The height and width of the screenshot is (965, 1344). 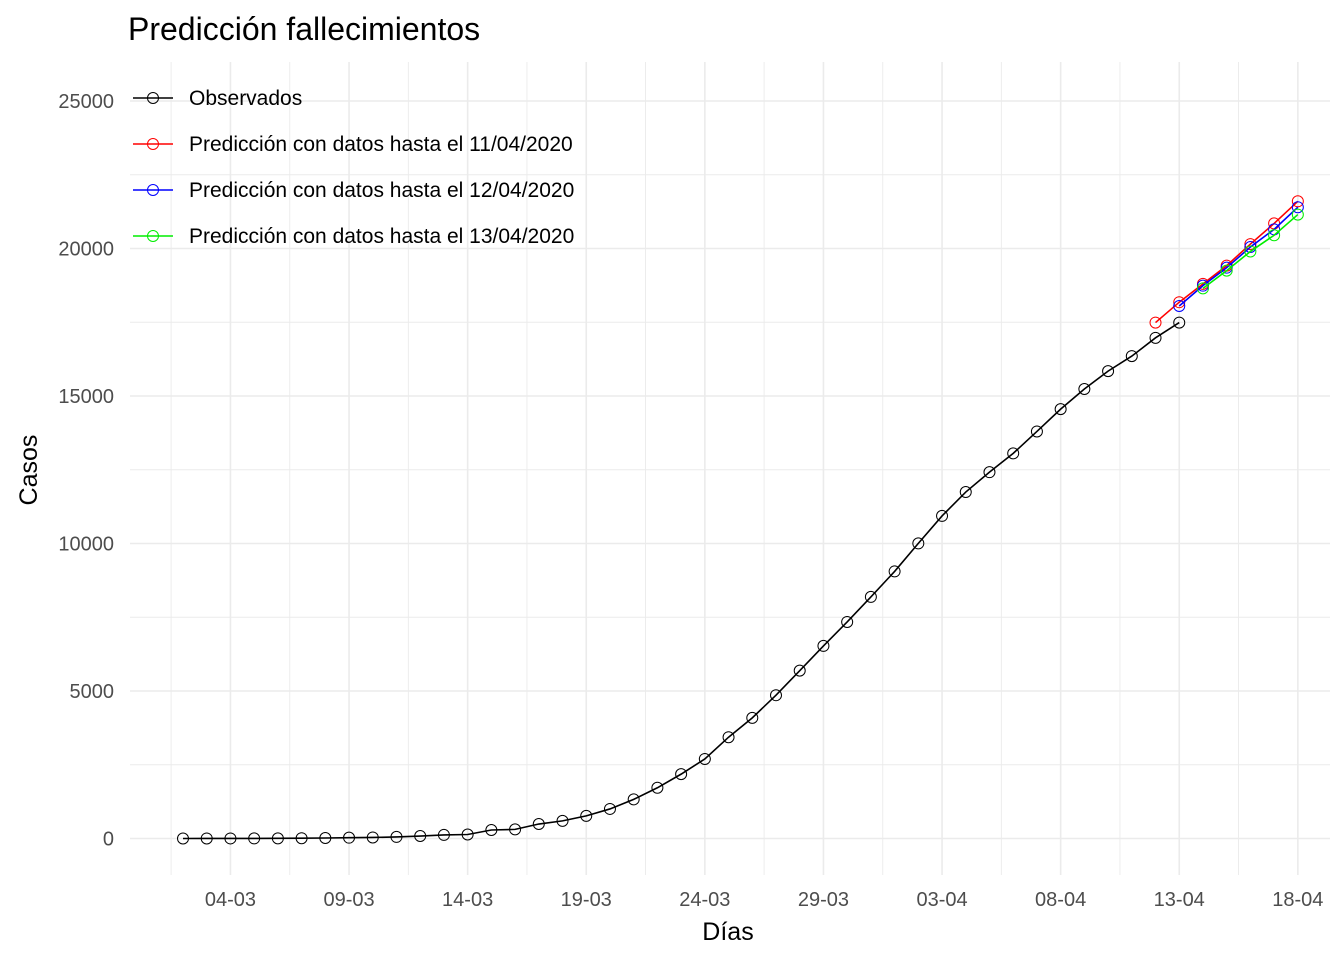 What do you see at coordinates (381, 190) in the screenshot?
I see `legend-label: Predicción con datos hasta el 12/04/2020` at bounding box center [381, 190].